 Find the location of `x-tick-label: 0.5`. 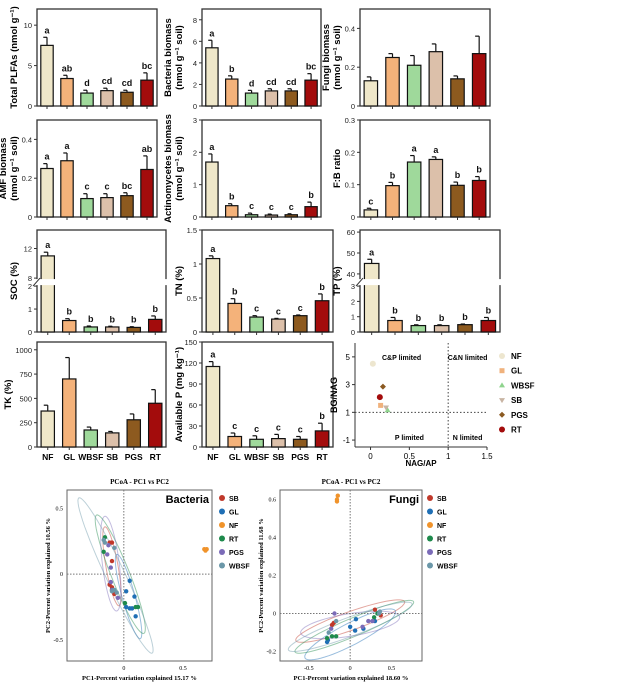

x-tick-label: 0.5 is located at coordinates (410, 456).